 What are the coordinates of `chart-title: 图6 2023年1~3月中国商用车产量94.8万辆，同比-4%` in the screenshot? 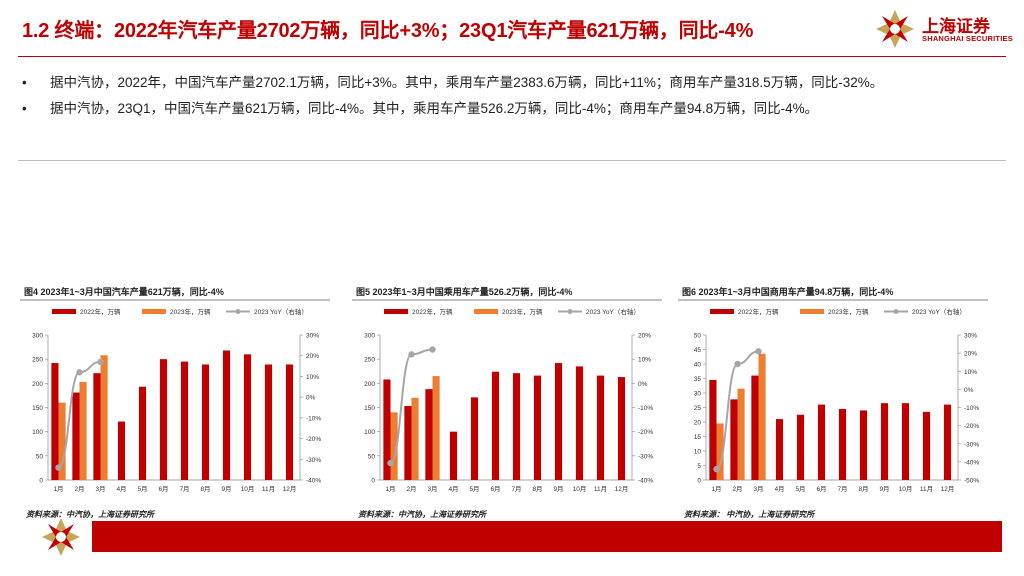 It's located at (787, 291).